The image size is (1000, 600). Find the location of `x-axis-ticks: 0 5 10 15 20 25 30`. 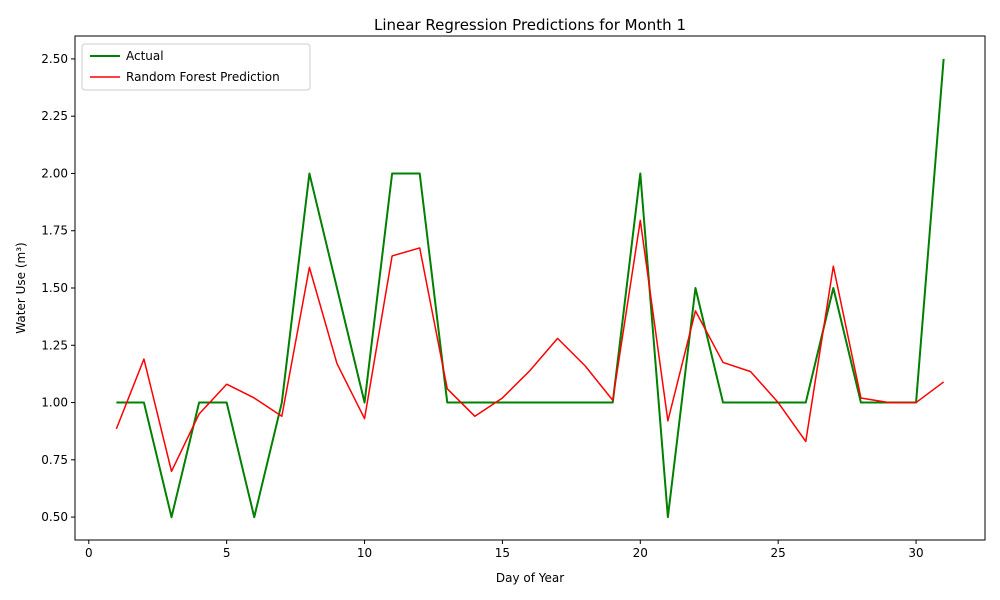

x-axis-ticks: 0 5 10 15 20 25 30 is located at coordinates (504, 550).